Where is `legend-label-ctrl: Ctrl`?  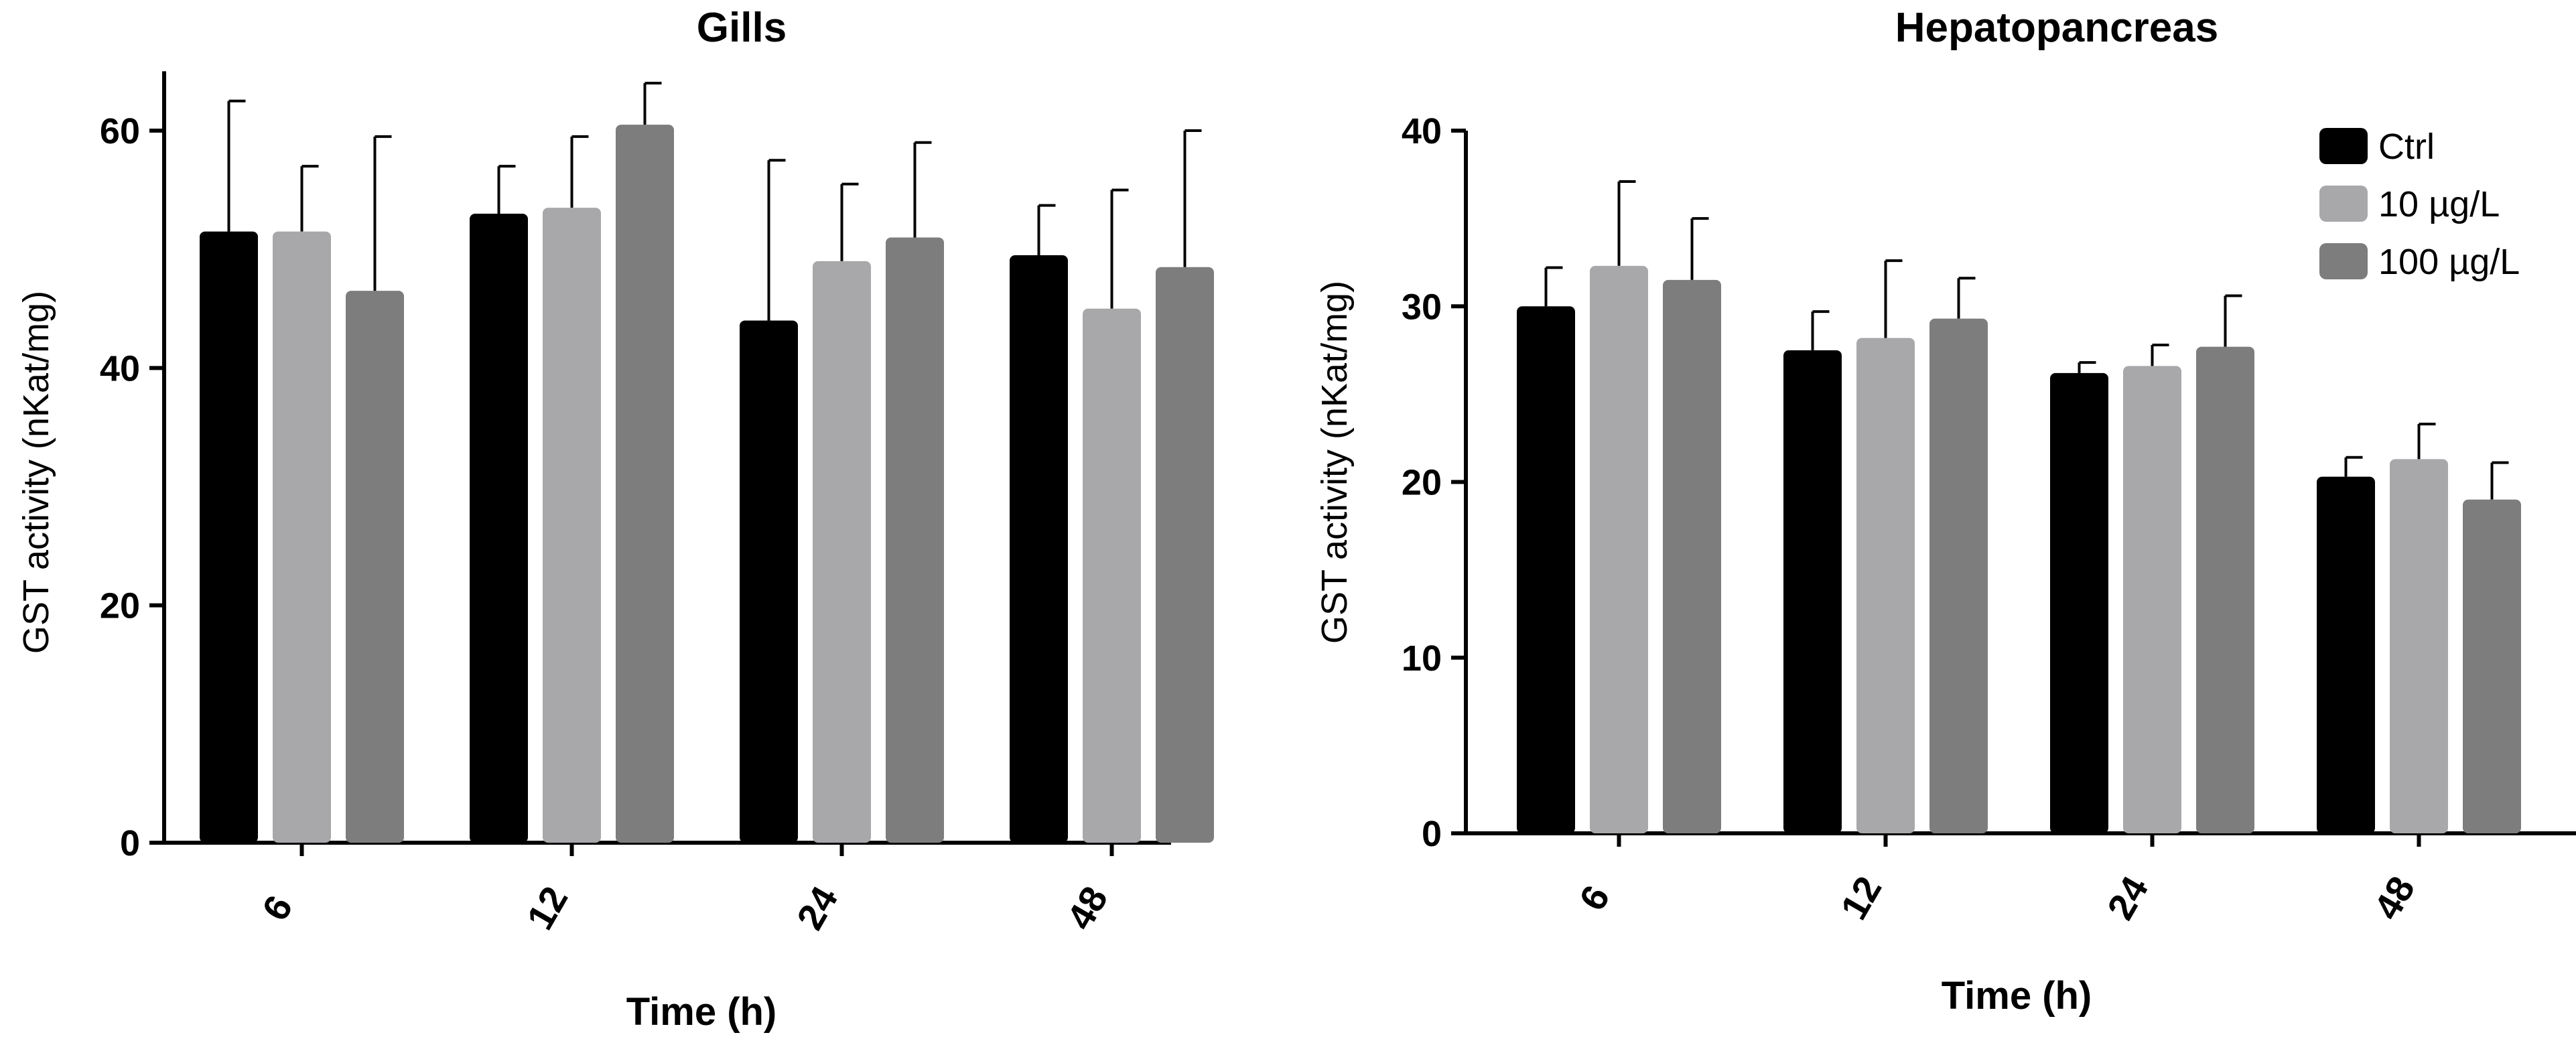
legend-label-ctrl: Ctrl is located at coordinates (2406, 147).